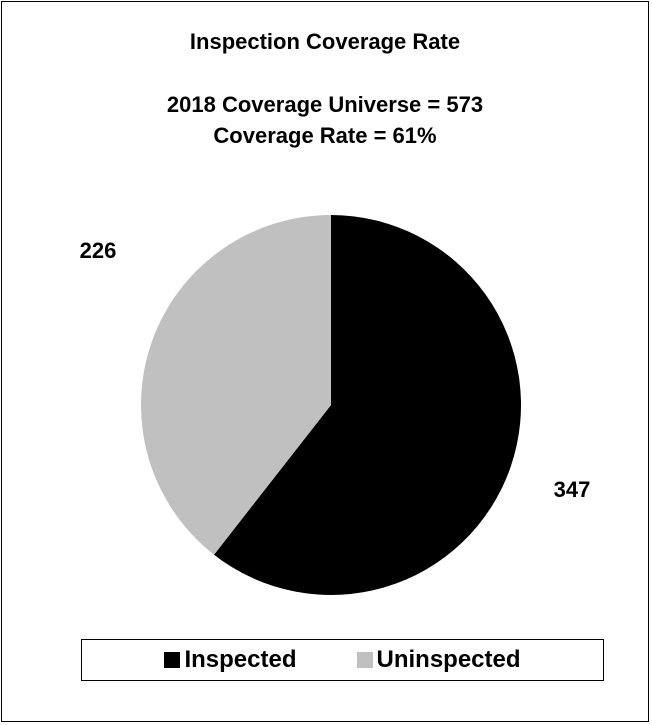 Image resolution: width=652 pixels, height=725 pixels. What do you see at coordinates (172, 660) in the screenshot?
I see `legend-swatch-inspected` at bounding box center [172, 660].